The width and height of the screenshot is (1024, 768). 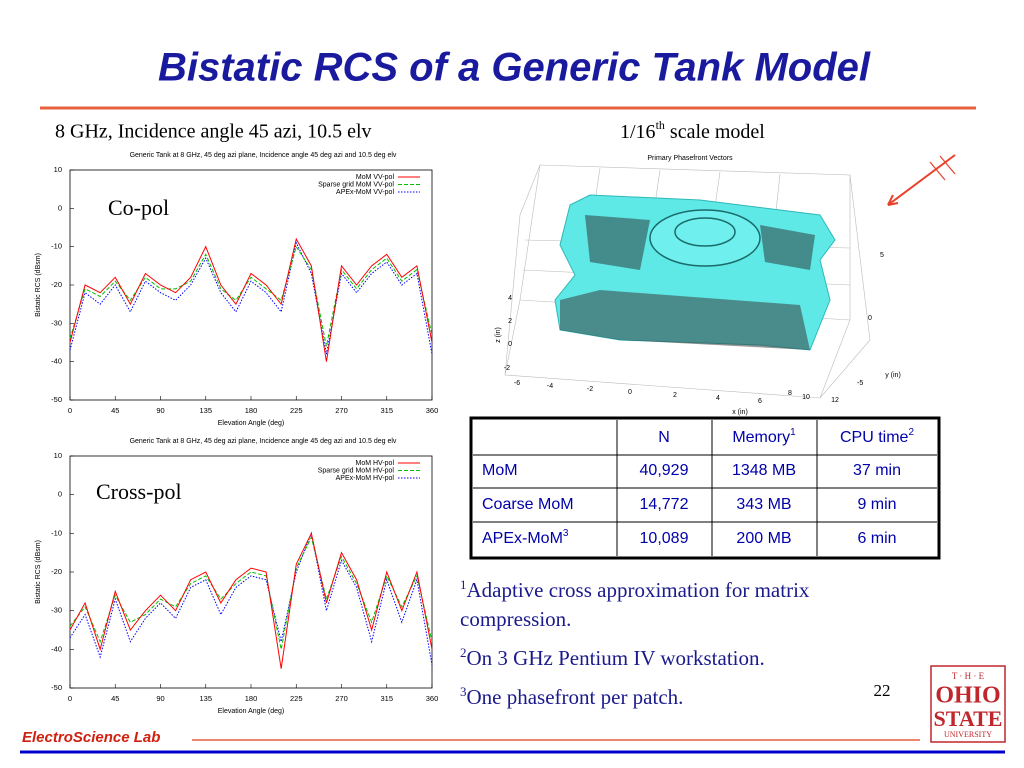 I want to click on cell-text: 343 MB, so click(x=763, y=504).